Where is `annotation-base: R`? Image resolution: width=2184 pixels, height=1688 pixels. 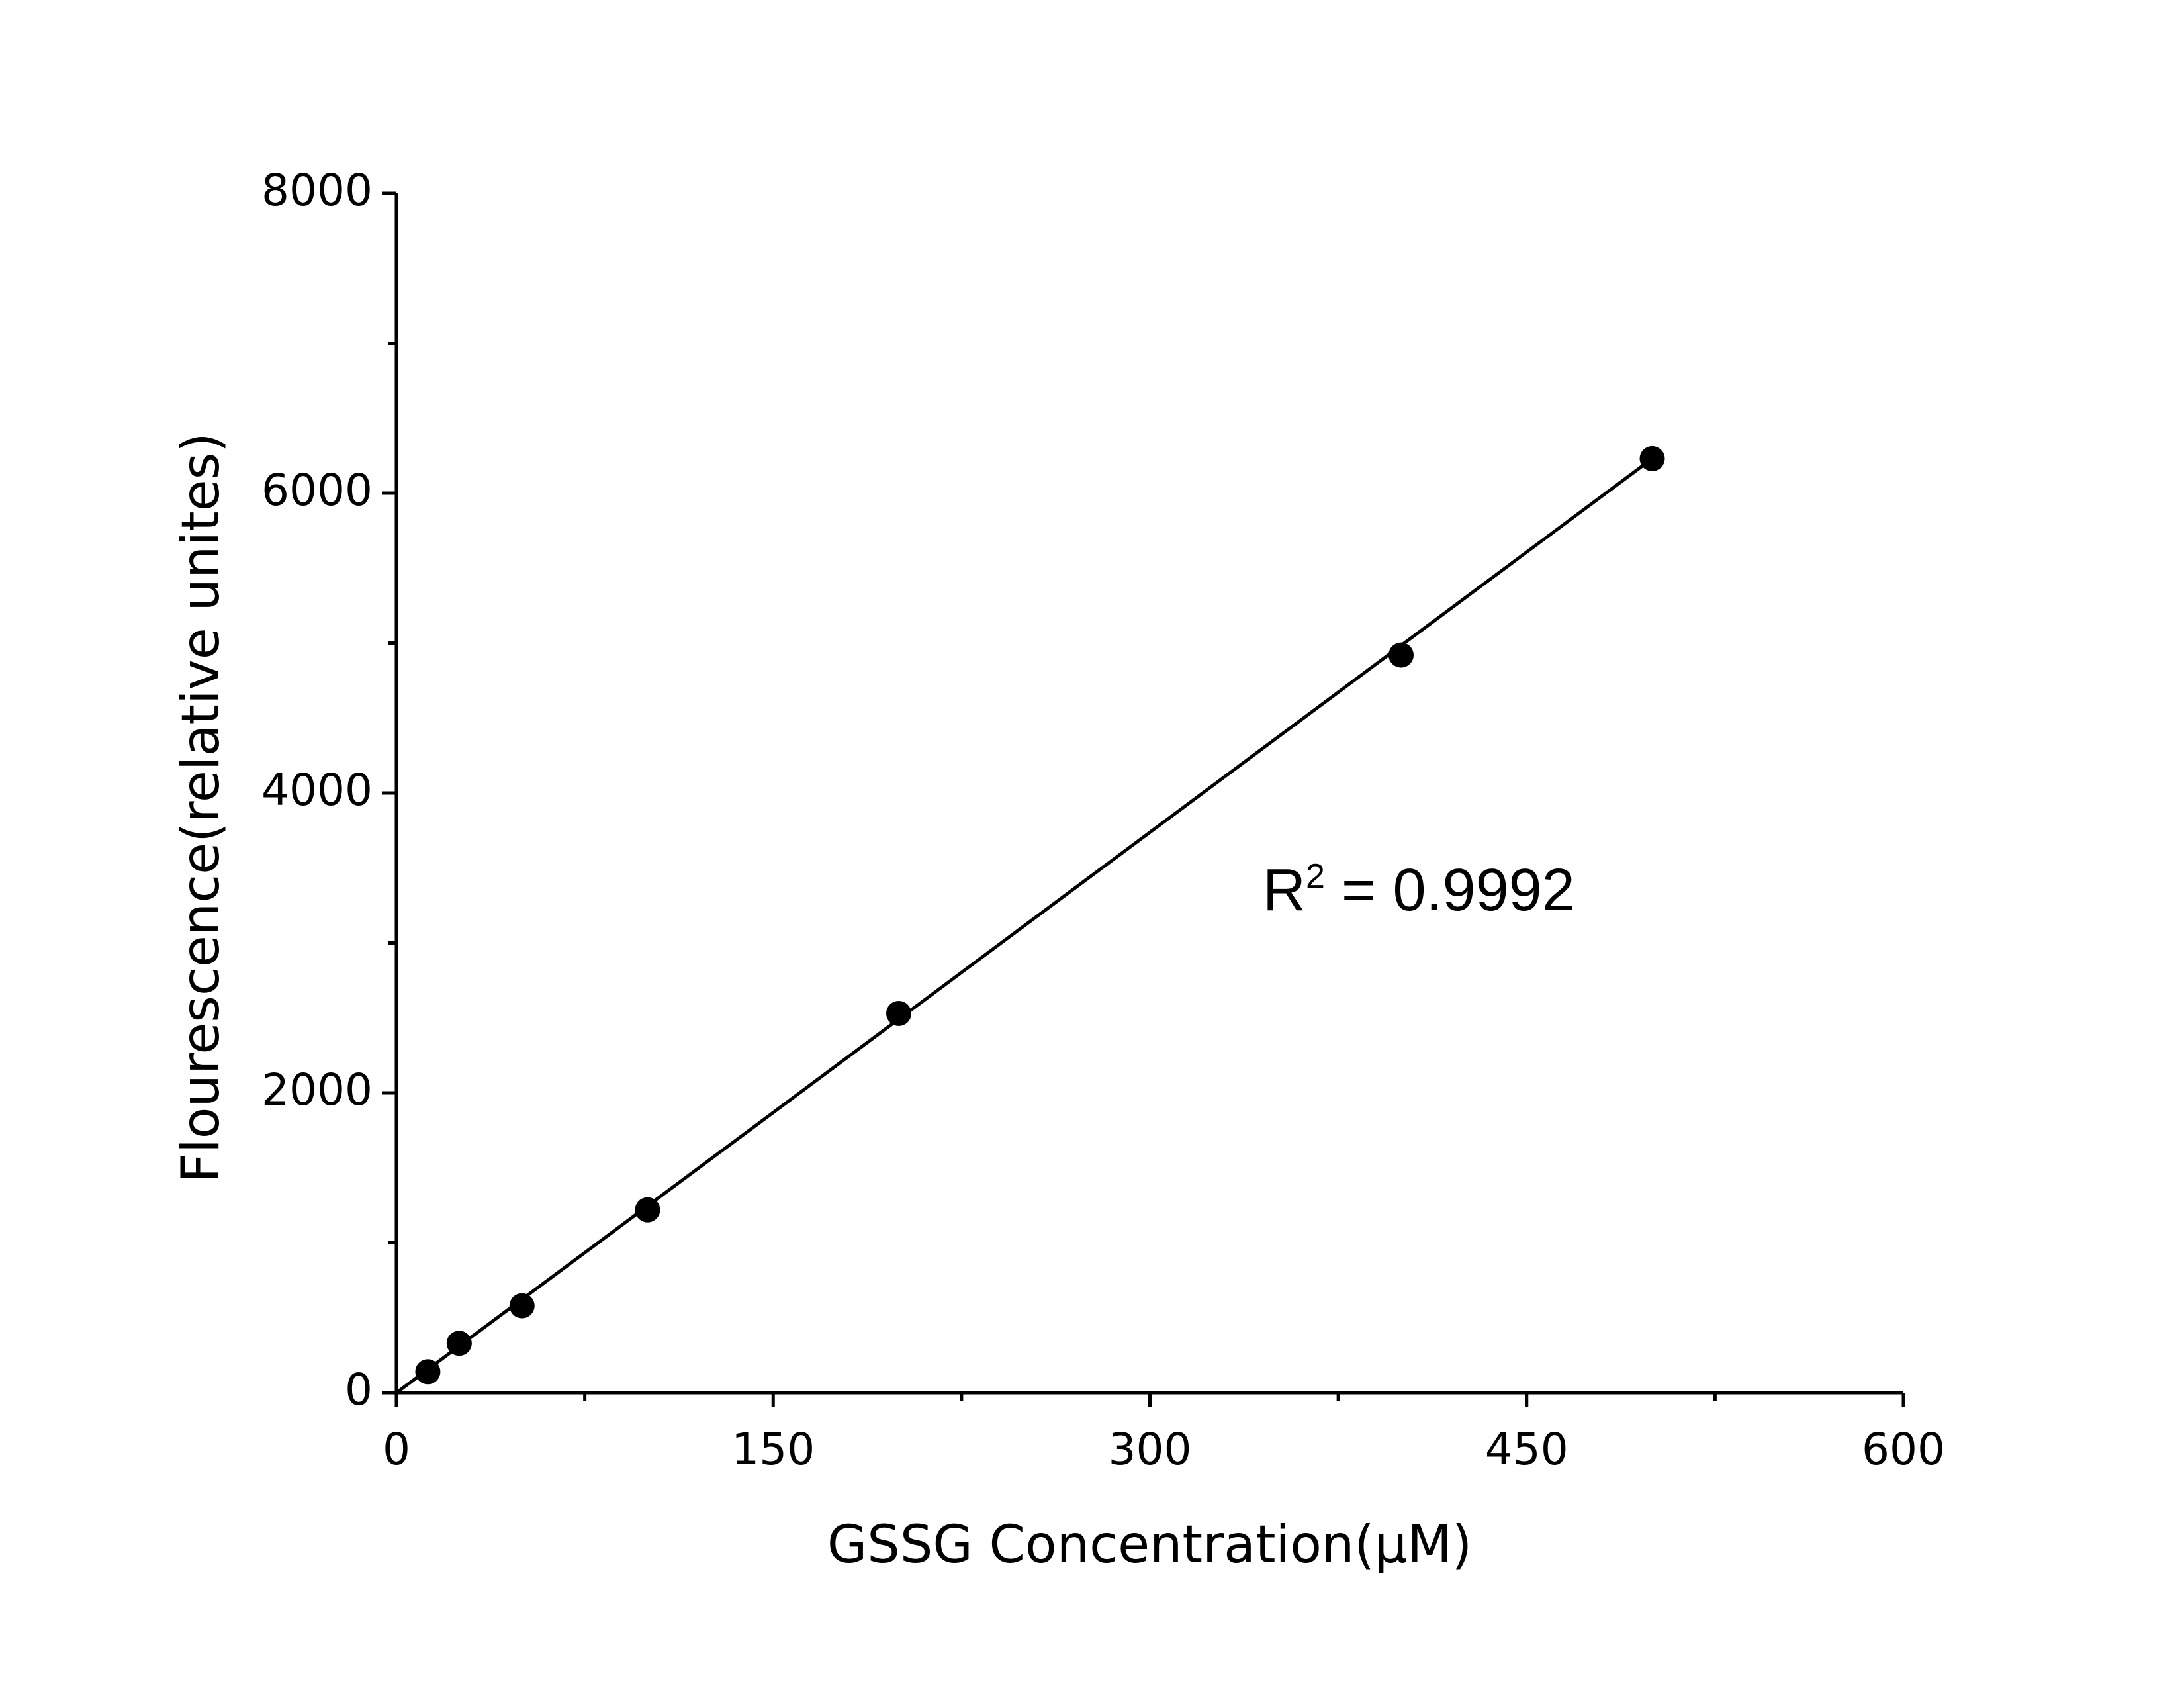 annotation-base: R is located at coordinates (1284, 890).